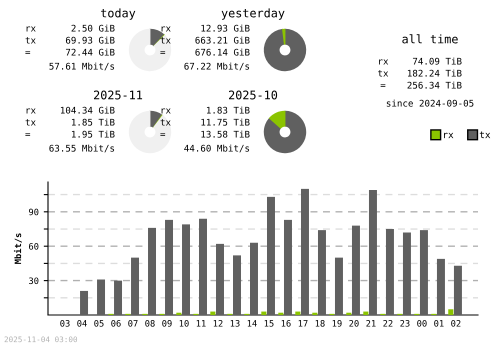 Image resolution: width=500 pixels, height=348 pixels. I want to click on x-tick-label: 00, so click(422, 323).